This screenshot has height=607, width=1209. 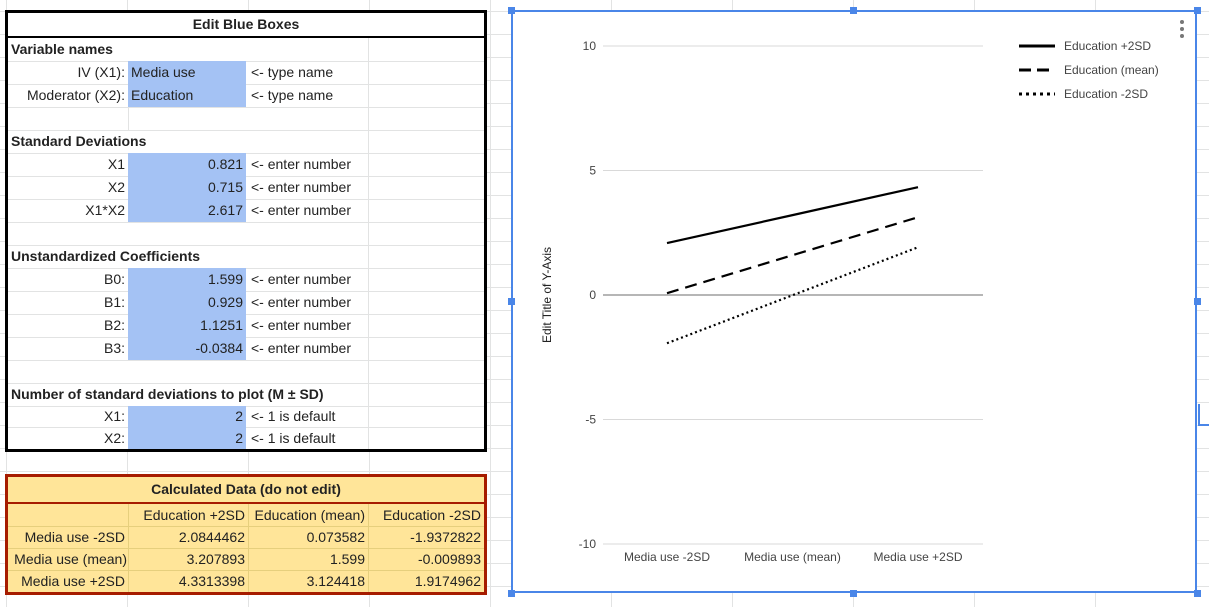 What do you see at coordinates (431, 515) in the screenshot?
I see `calc-header: Education -2SD` at bounding box center [431, 515].